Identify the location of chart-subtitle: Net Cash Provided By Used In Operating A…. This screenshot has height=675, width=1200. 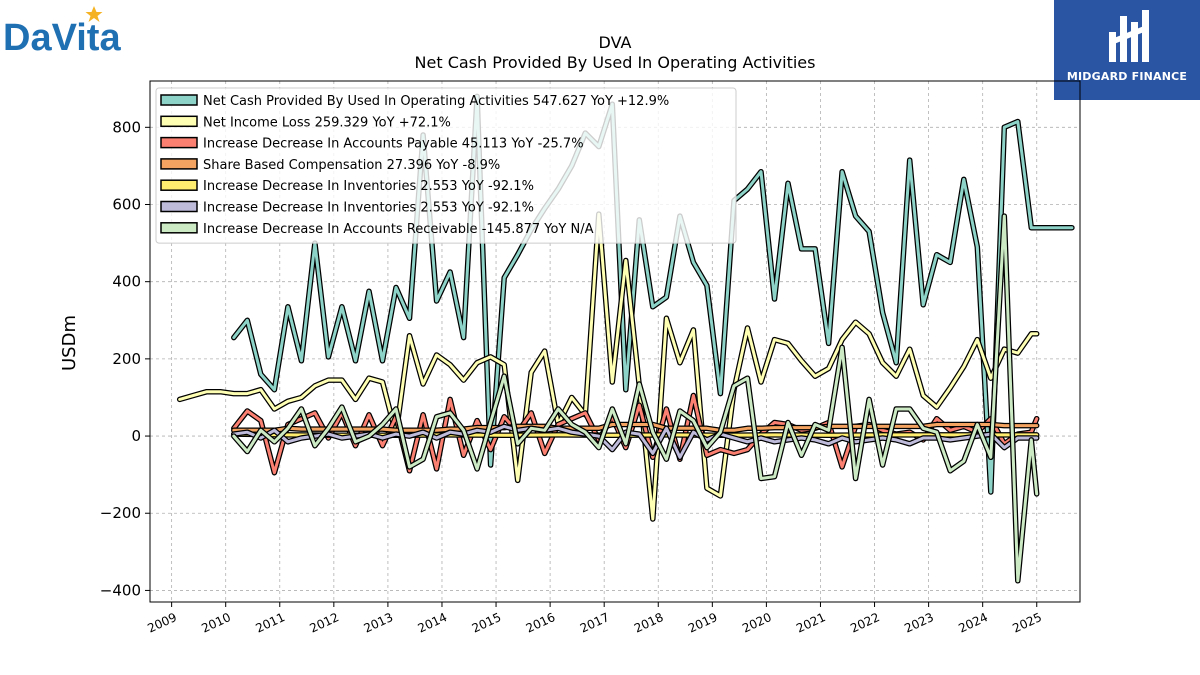
(615, 62).